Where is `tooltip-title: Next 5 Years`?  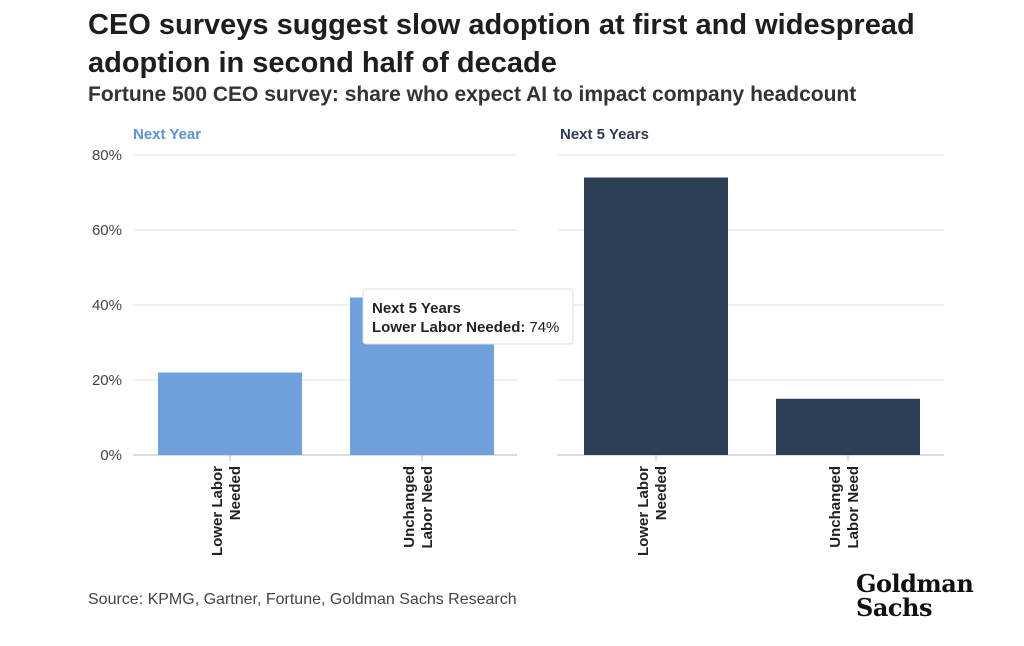
tooltip-title: Next 5 Years is located at coordinates (416, 308).